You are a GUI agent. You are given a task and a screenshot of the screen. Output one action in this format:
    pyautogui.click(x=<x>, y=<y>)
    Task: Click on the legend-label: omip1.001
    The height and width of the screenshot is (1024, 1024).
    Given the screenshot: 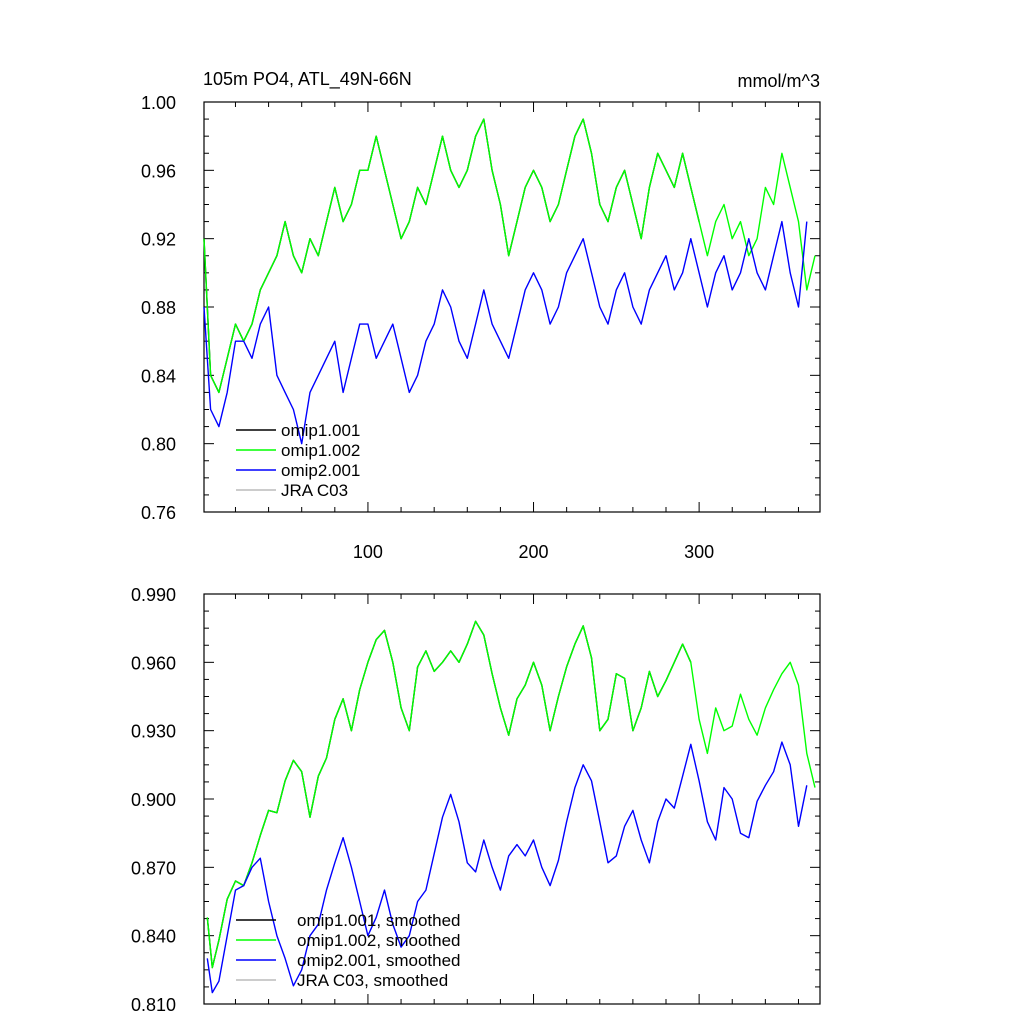 What is the action you would take?
    pyautogui.click(x=320, y=430)
    